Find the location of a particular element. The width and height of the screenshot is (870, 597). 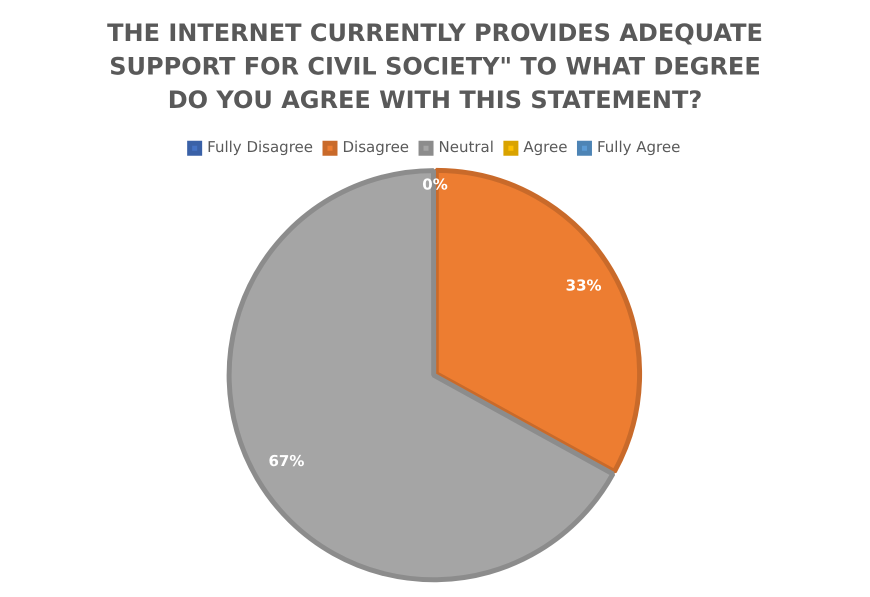

data-label: 67% is located at coordinates (286, 461).